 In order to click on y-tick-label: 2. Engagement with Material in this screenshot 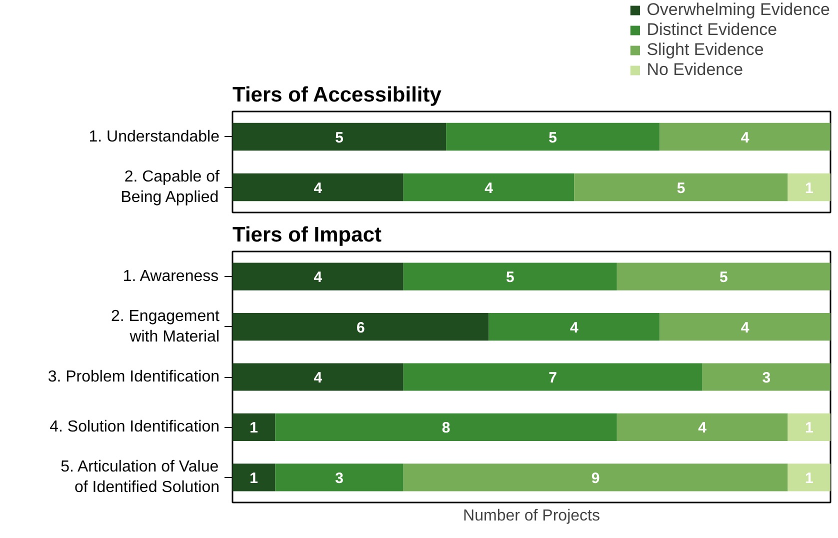, I will do `click(165, 327)`.